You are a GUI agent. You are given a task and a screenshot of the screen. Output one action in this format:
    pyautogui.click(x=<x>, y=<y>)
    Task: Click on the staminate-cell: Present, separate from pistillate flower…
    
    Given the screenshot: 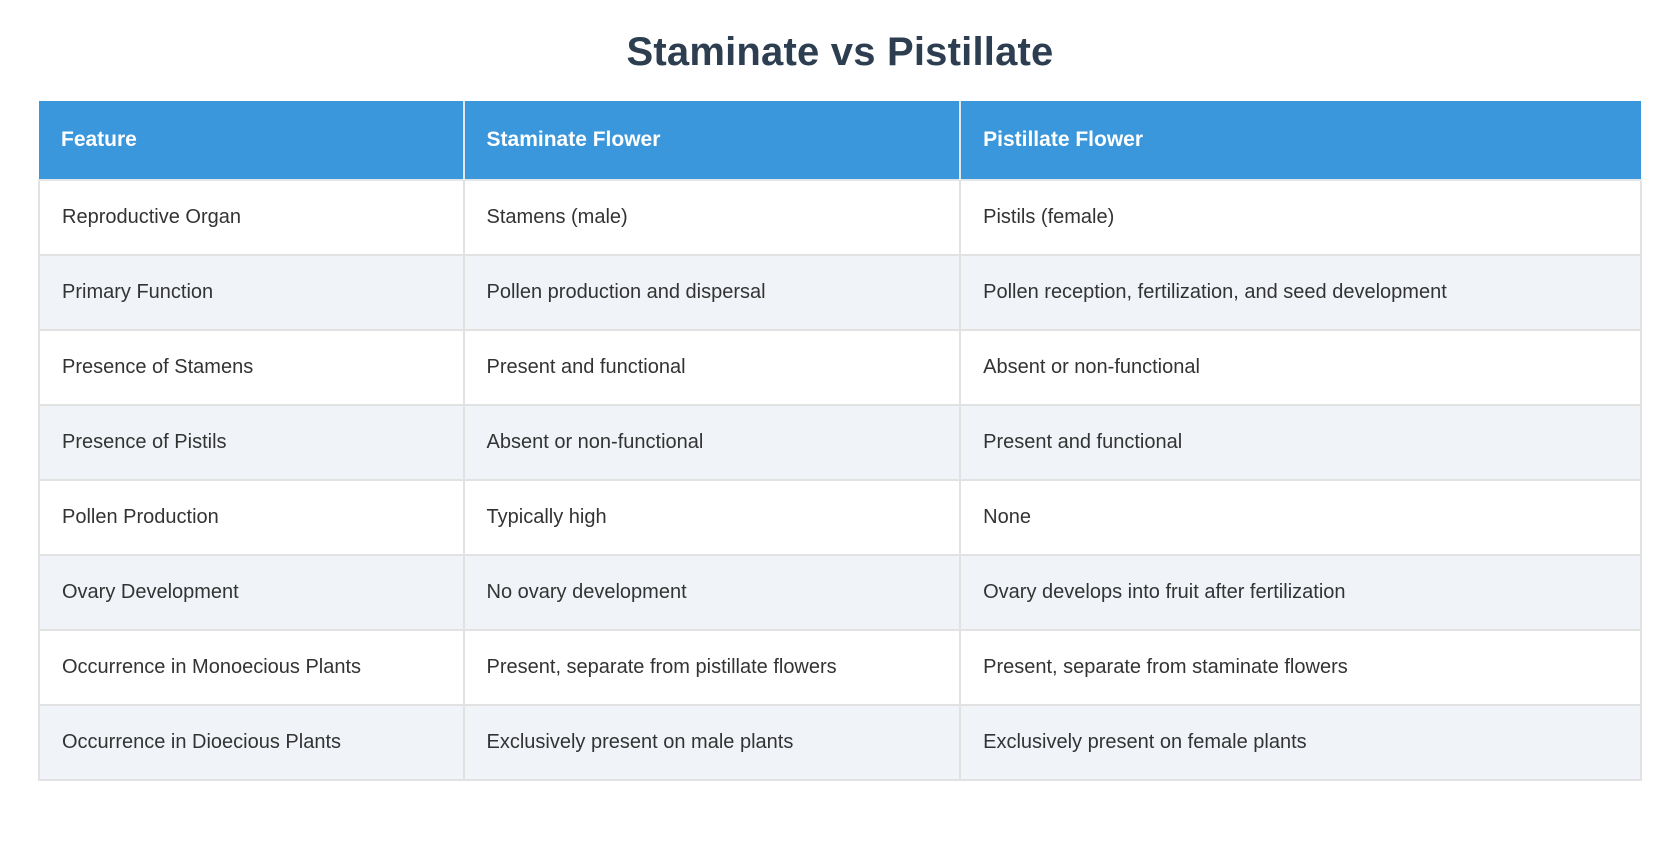 What is the action you would take?
    pyautogui.click(x=712, y=667)
    